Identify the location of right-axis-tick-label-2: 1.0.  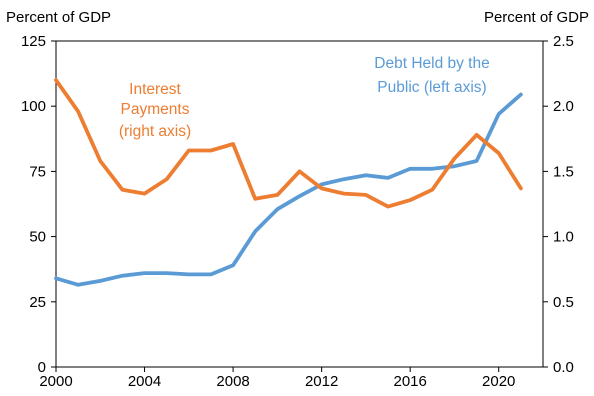
(563, 237).